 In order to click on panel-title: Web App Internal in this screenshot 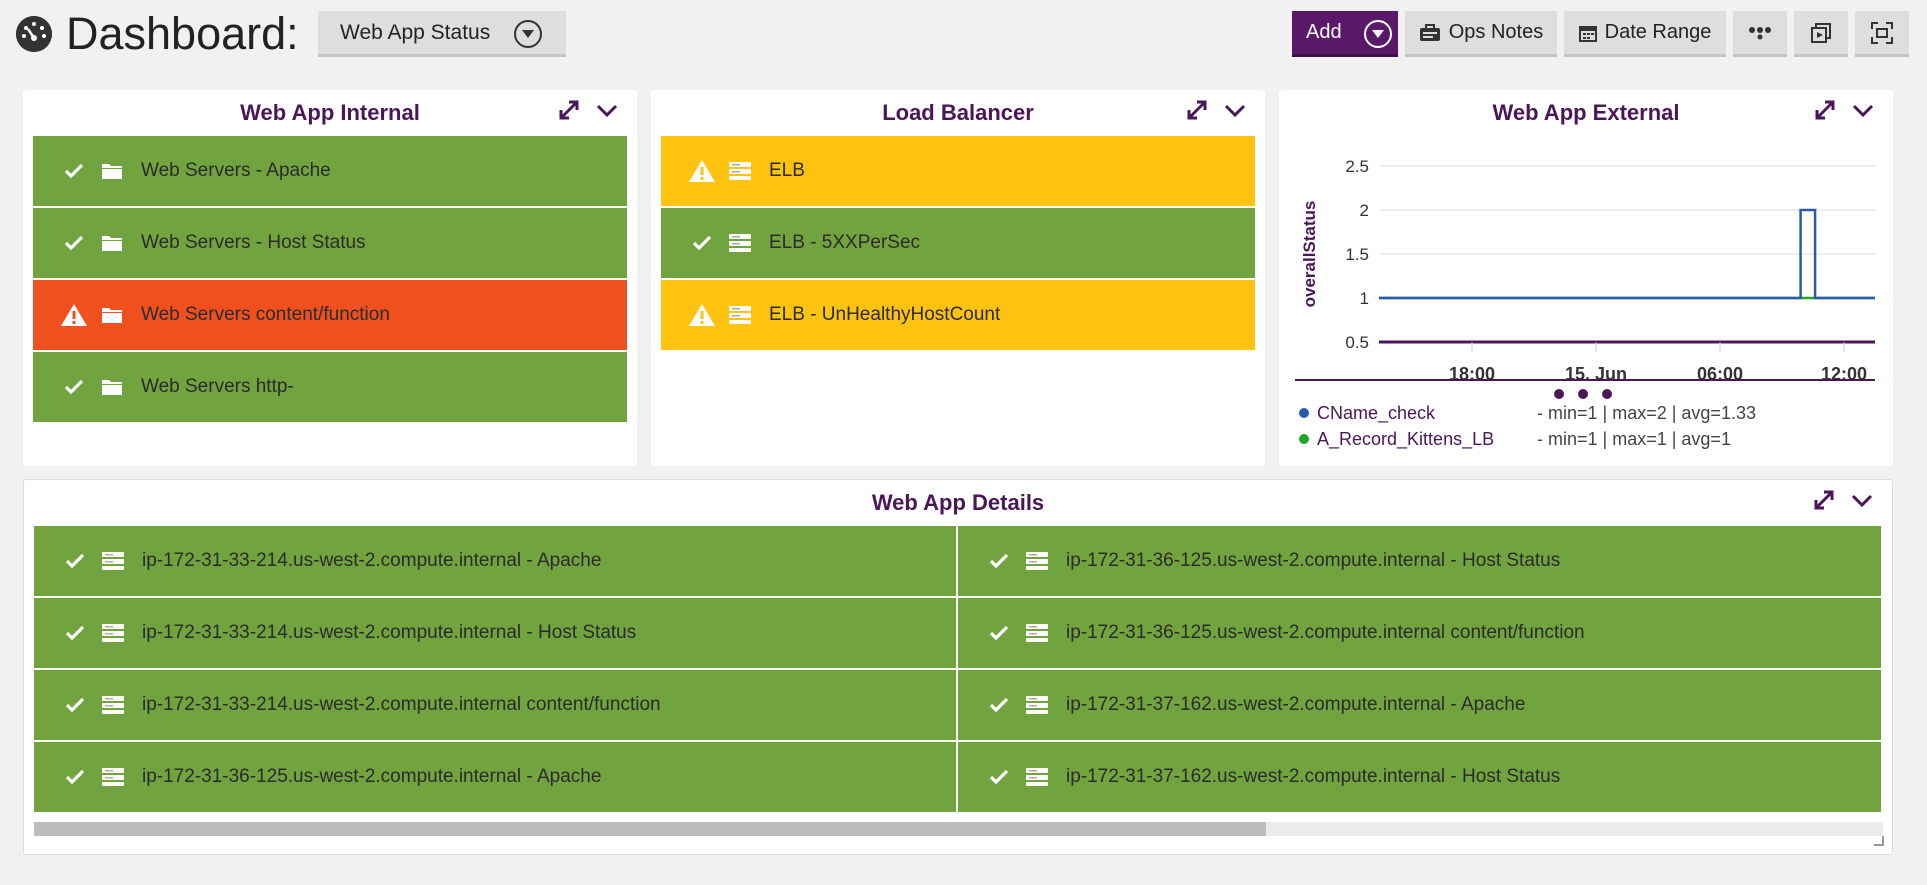, I will do `click(330, 112)`.